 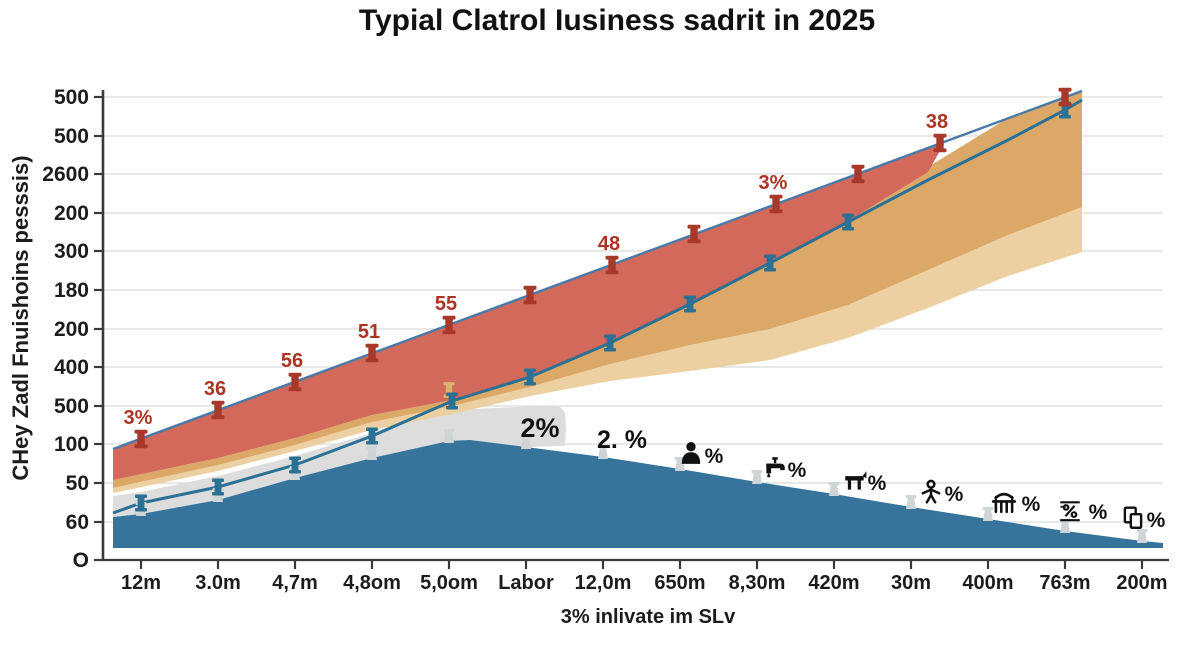 What do you see at coordinates (856, 480) in the screenshot?
I see `animal-icon` at bounding box center [856, 480].